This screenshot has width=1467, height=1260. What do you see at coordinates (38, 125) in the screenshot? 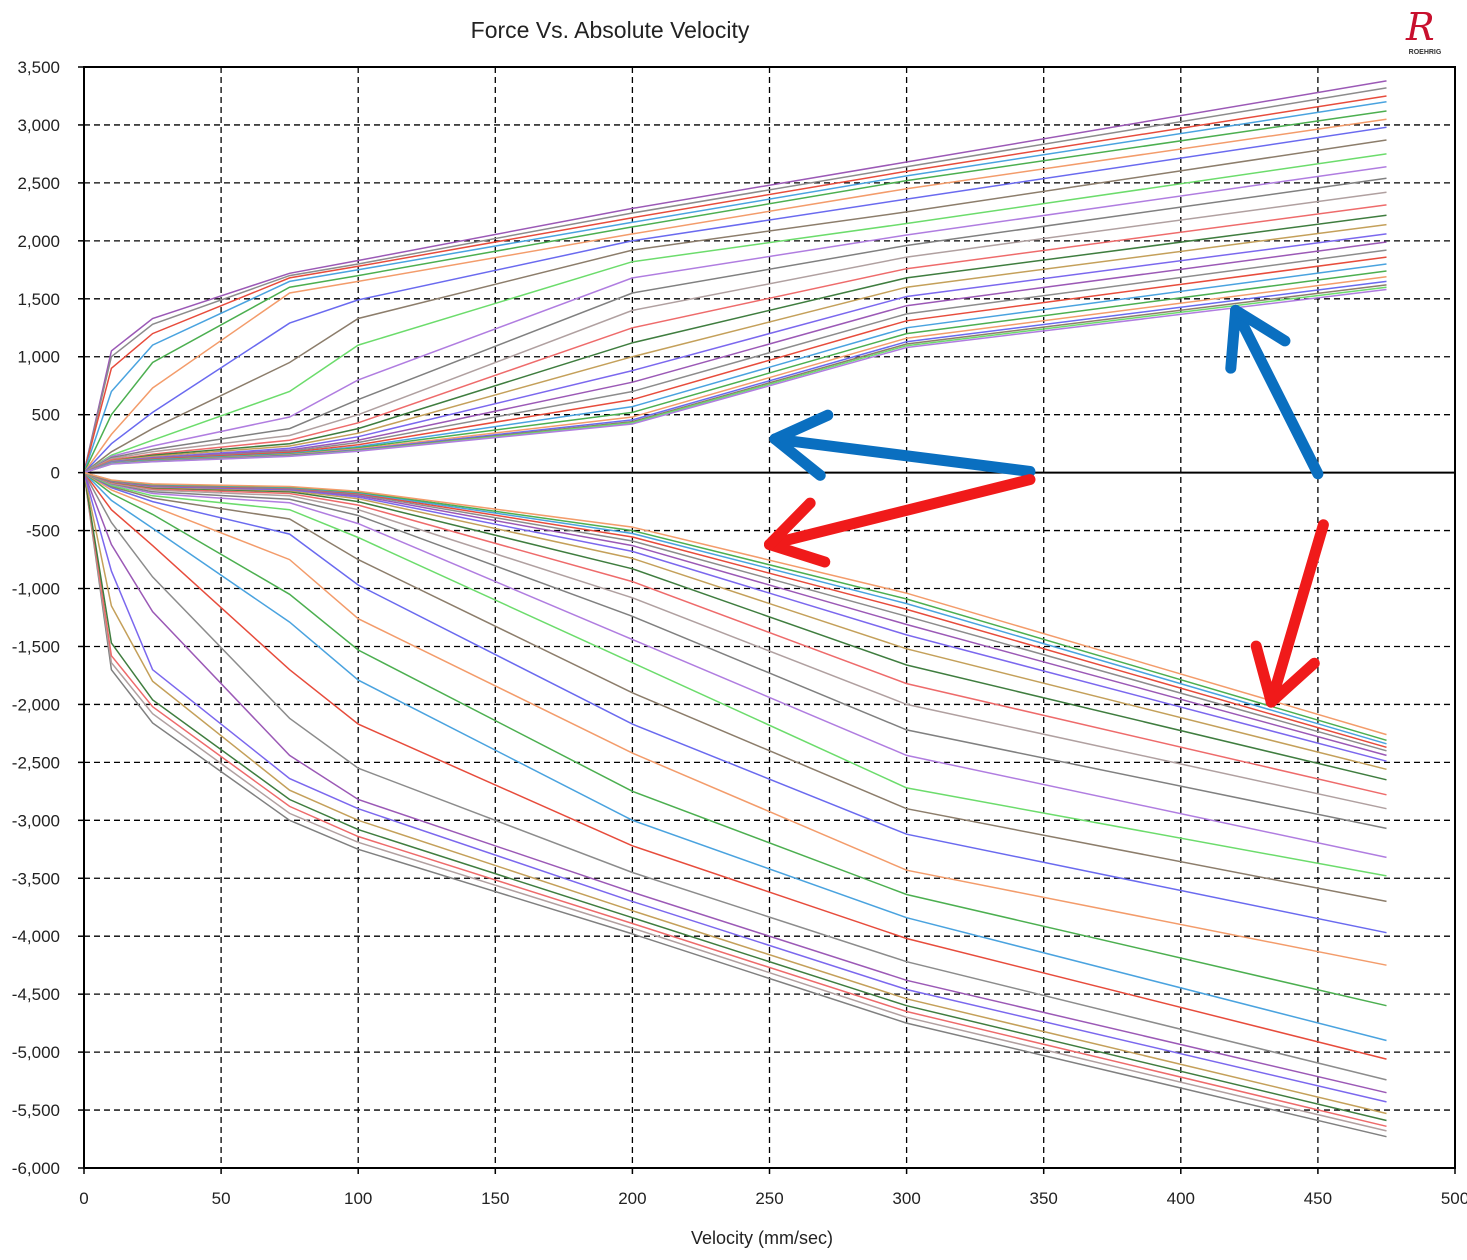
I see `y-tick-label: 3,000` at bounding box center [38, 125].